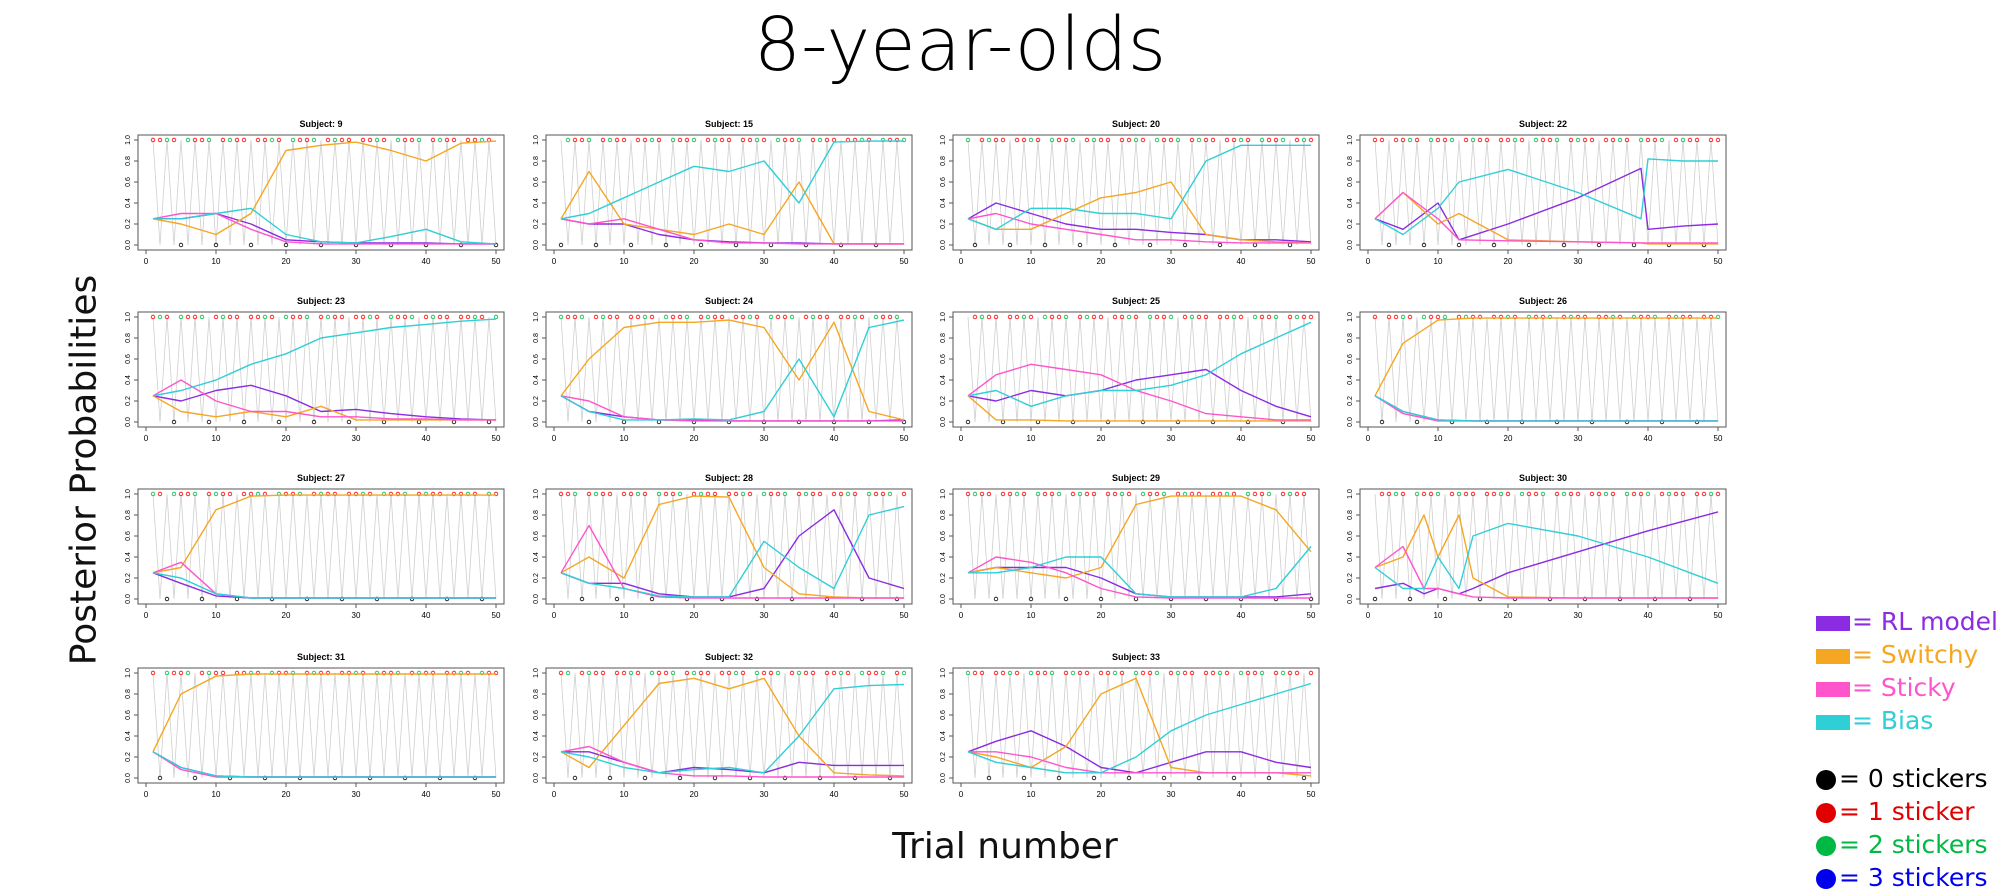 The width and height of the screenshot is (1999, 894). I want to click on legend-dot-icon, so click(1826, 879).